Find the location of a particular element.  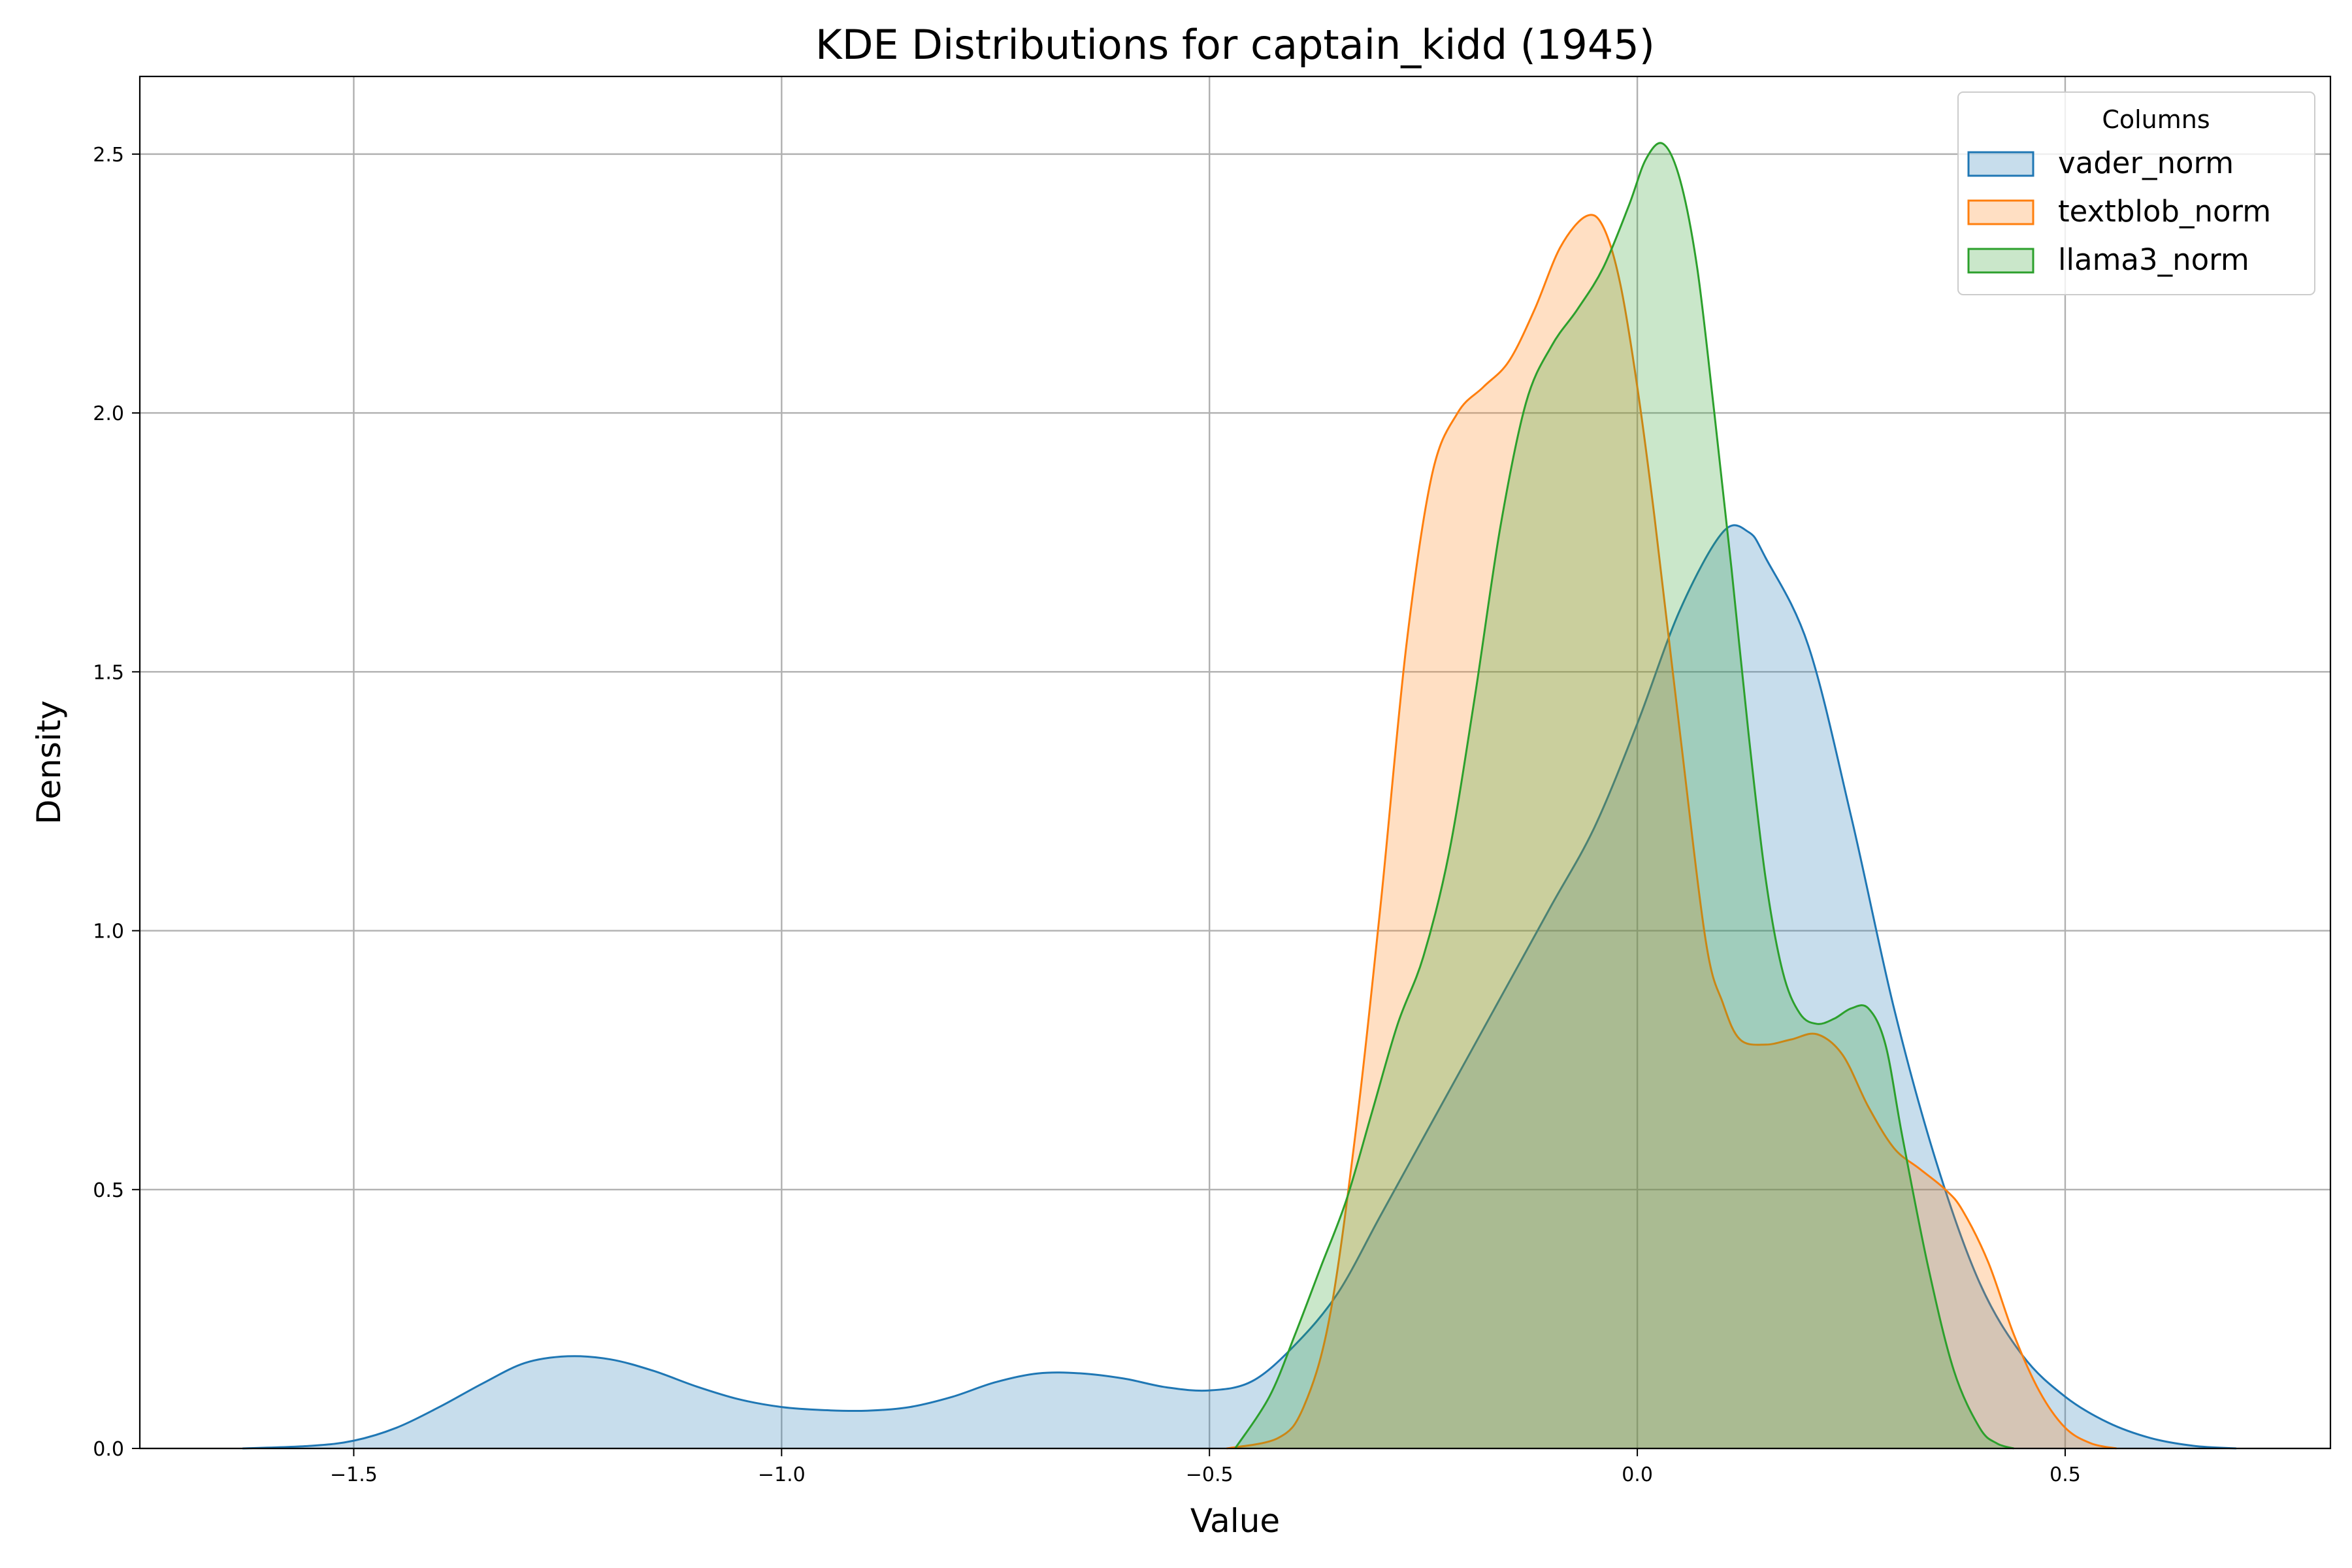

legend-label-llama3_norm: llama3_norm is located at coordinates (2153, 259).